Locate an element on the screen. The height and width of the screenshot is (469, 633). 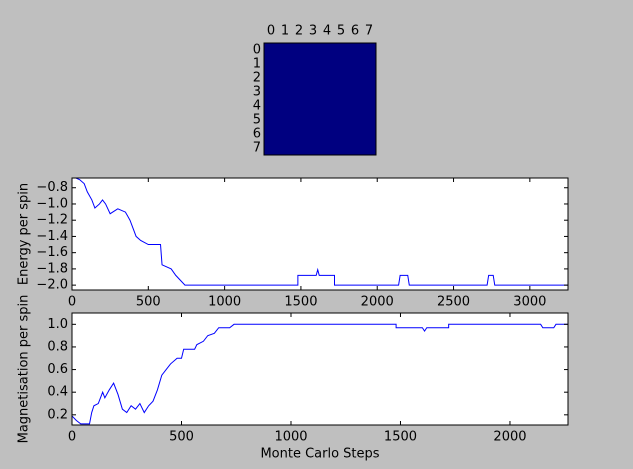
y-tick-label: −0.8 is located at coordinates (52, 187).